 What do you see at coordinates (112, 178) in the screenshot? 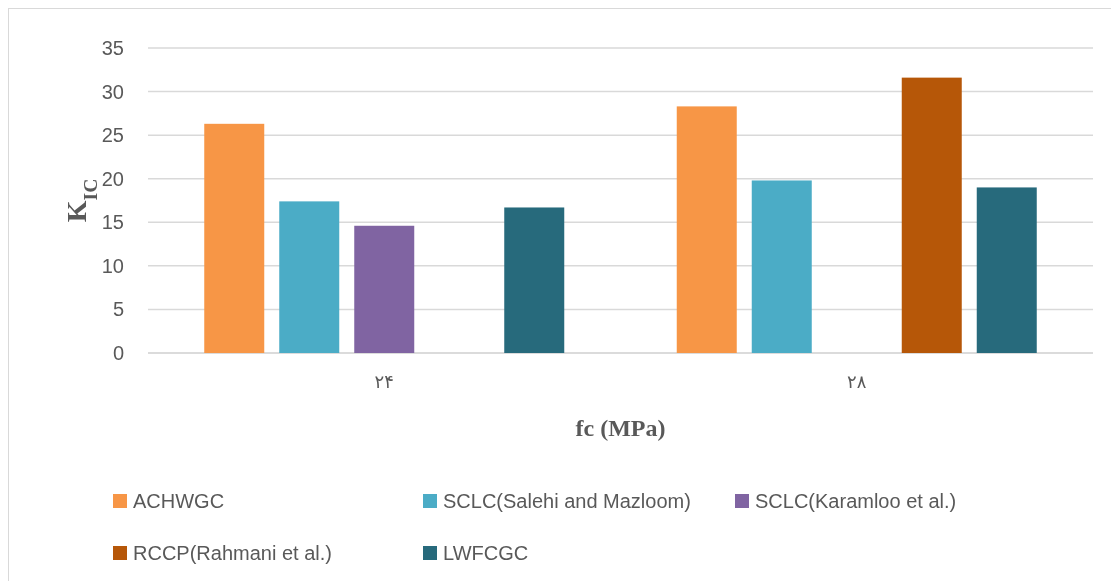
I see `y-tick-label: 20` at bounding box center [112, 178].